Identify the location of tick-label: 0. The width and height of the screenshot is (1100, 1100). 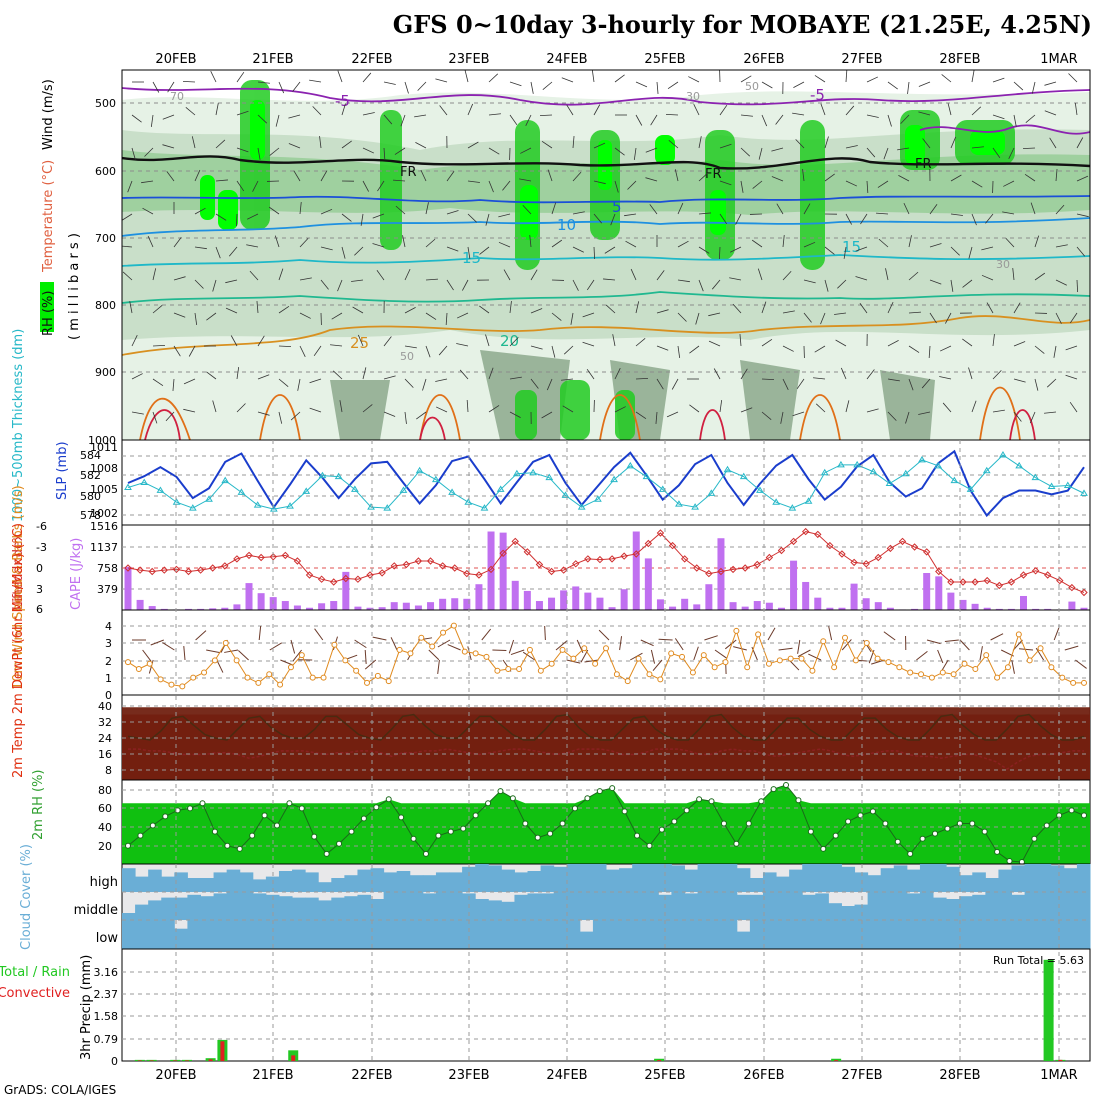
(108, 695).